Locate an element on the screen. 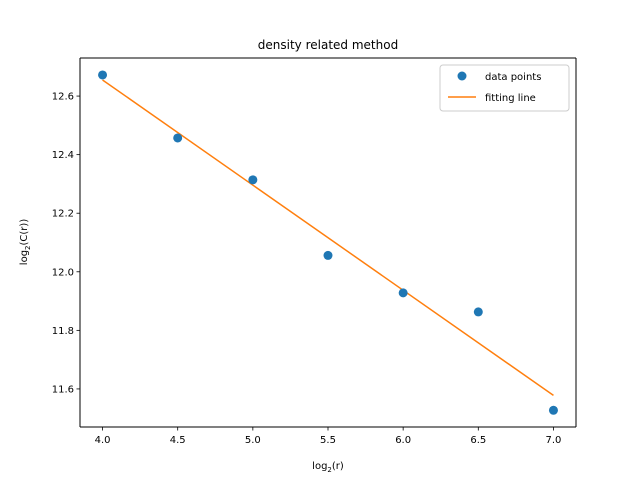  legend-frame is located at coordinates (504, 88).